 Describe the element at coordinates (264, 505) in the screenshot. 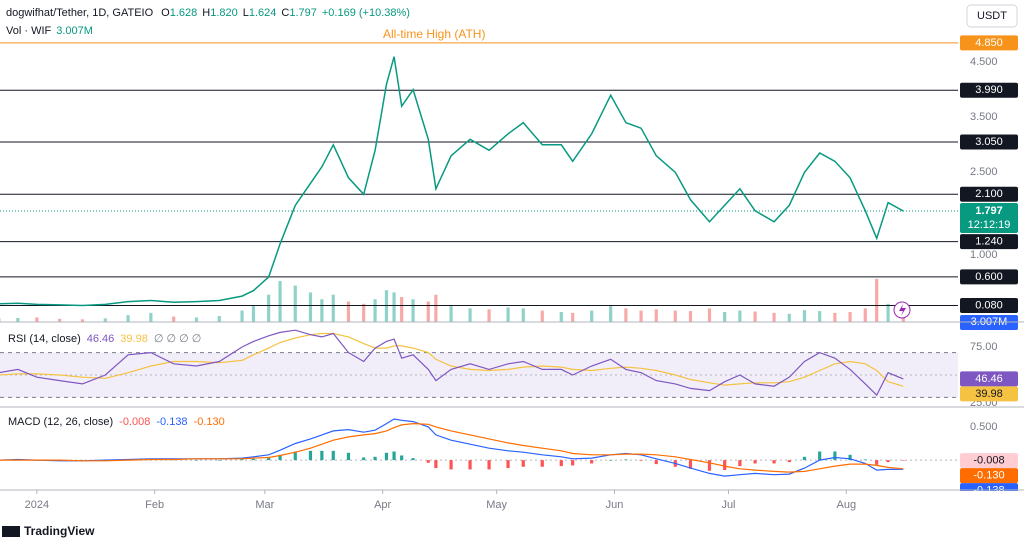

I see `x-tick-label: Mar` at that location.